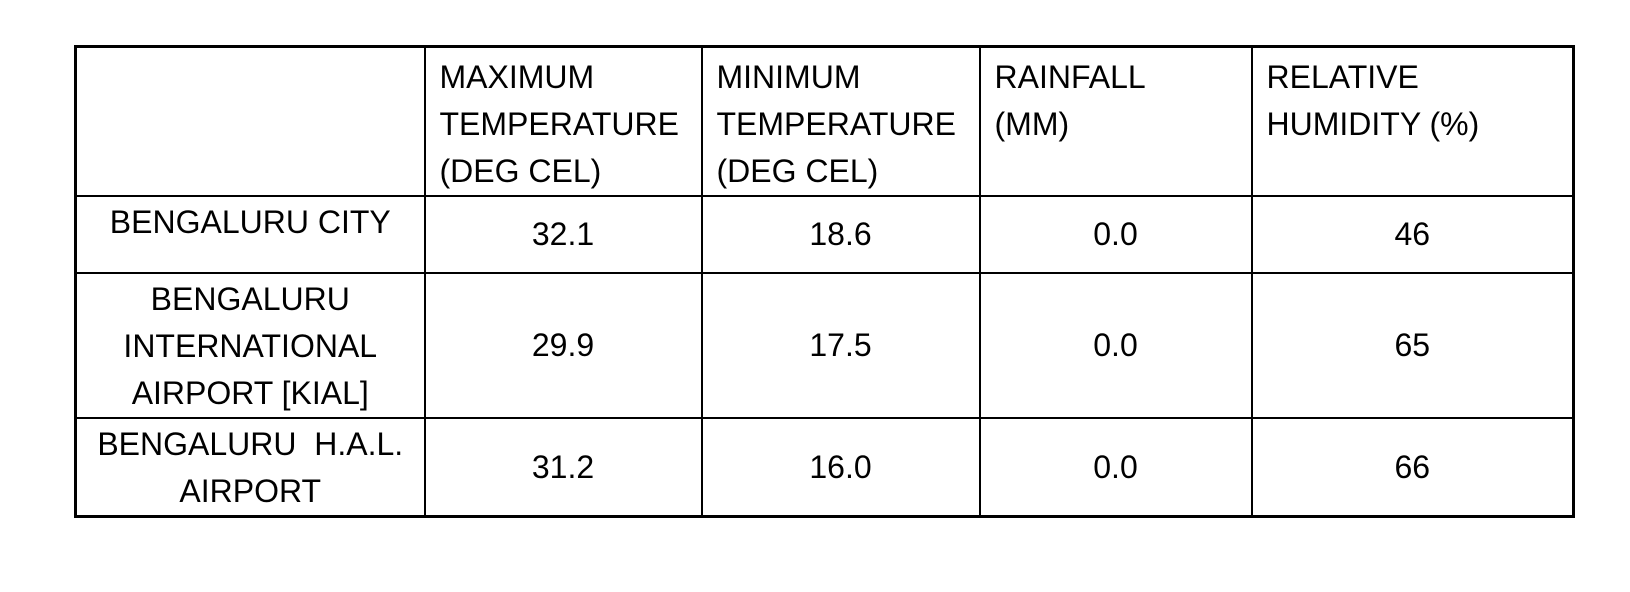 The width and height of the screenshot is (1630, 592). What do you see at coordinates (250, 234) in the screenshot?
I see `location-cell: BENGALURU CITY` at bounding box center [250, 234].